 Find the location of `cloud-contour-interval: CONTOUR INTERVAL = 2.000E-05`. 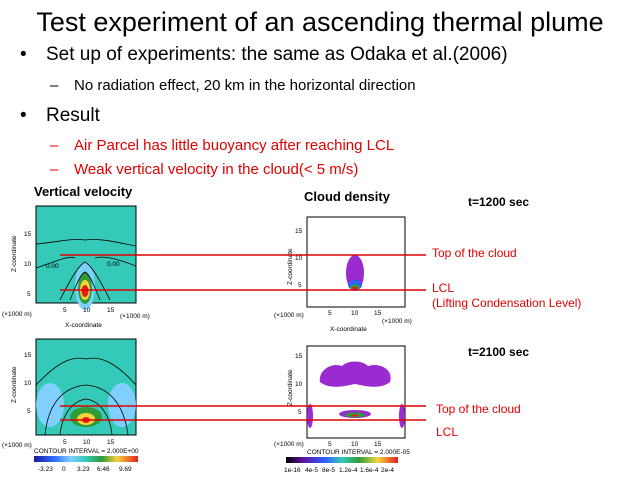

cloud-contour-interval: CONTOUR INTERVAL = 2.000E-05 is located at coordinates (358, 452).